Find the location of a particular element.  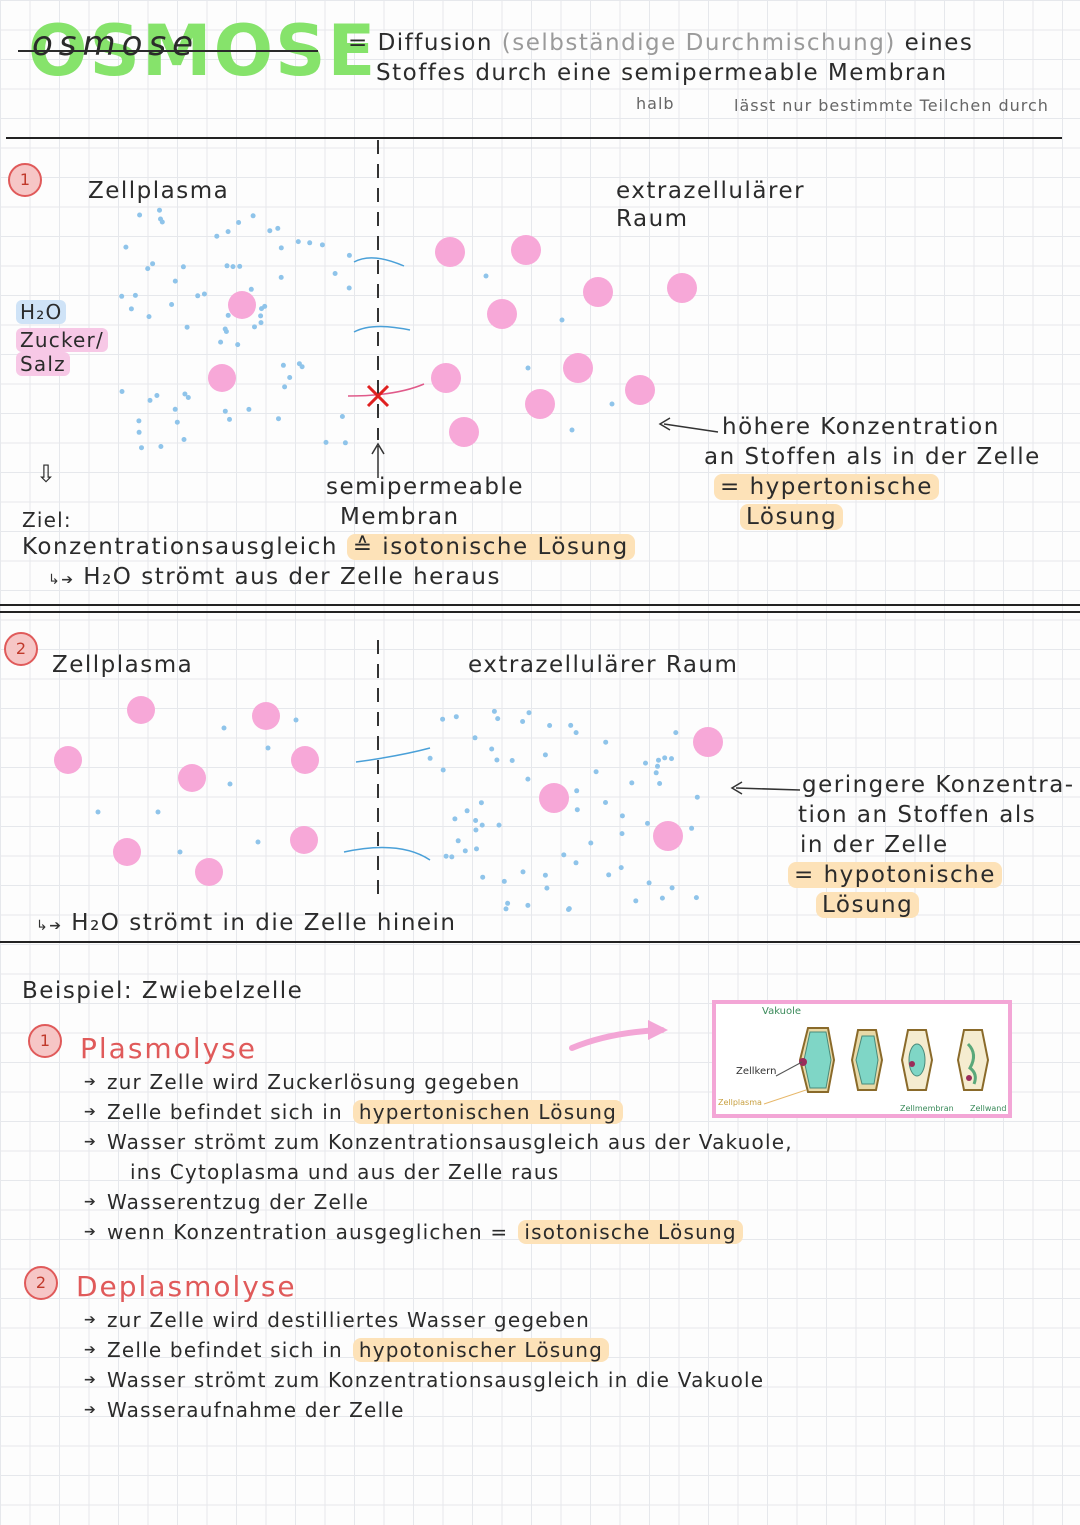

plasmolyse-item-1: ➔ zur Zelle wird Zuckerlösung gegeben is located at coordinates (302, 1082).